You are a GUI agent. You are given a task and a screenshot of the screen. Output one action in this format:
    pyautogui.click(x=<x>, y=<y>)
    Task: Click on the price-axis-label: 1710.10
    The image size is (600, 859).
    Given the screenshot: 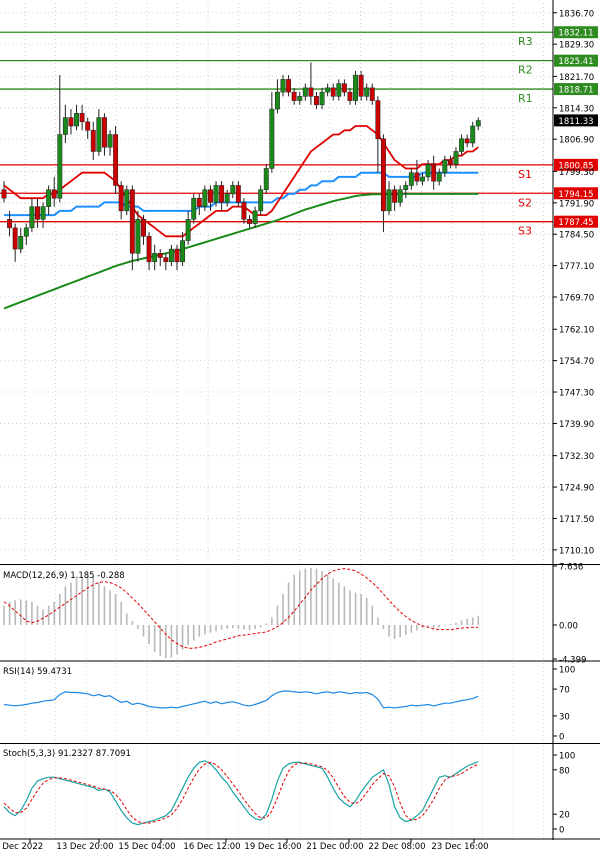 What is the action you would take?
    pyautogui.click(x=576, y=551)
    